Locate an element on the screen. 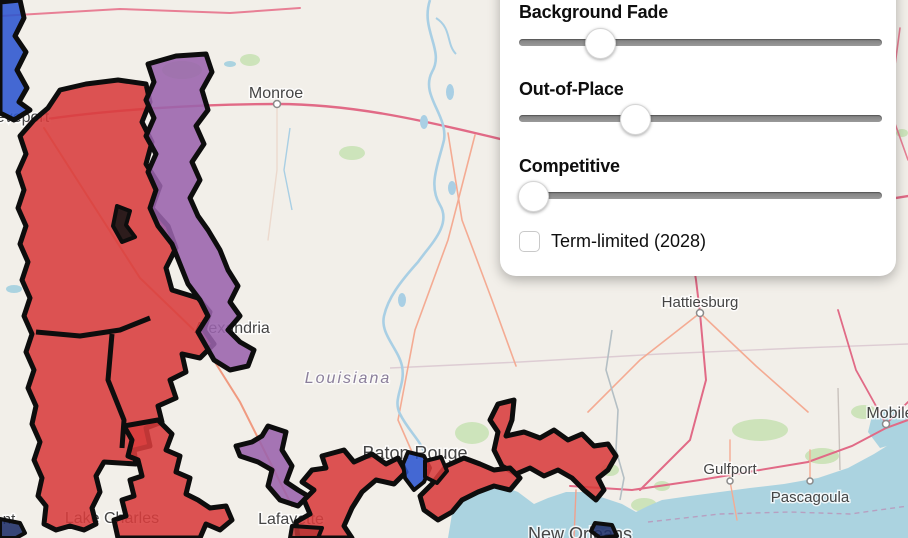  district-red-baton-rouge is located at coordinates (436, 470).